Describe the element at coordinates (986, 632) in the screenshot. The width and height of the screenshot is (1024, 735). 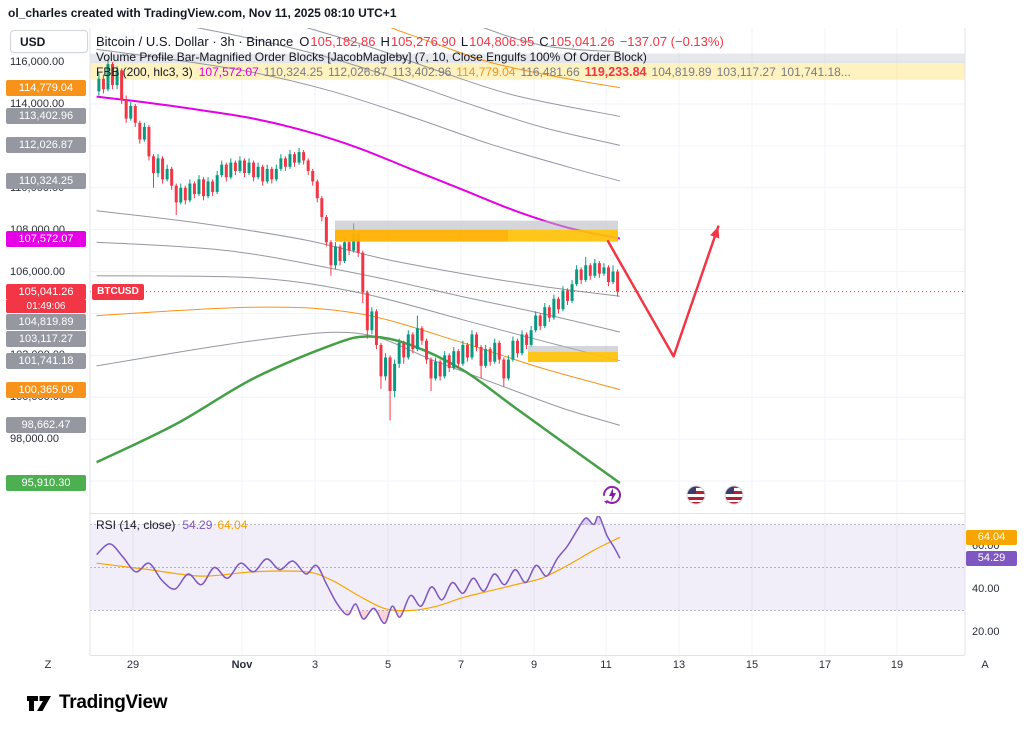
I see `rsi-scale-label: 20.00` at that location.